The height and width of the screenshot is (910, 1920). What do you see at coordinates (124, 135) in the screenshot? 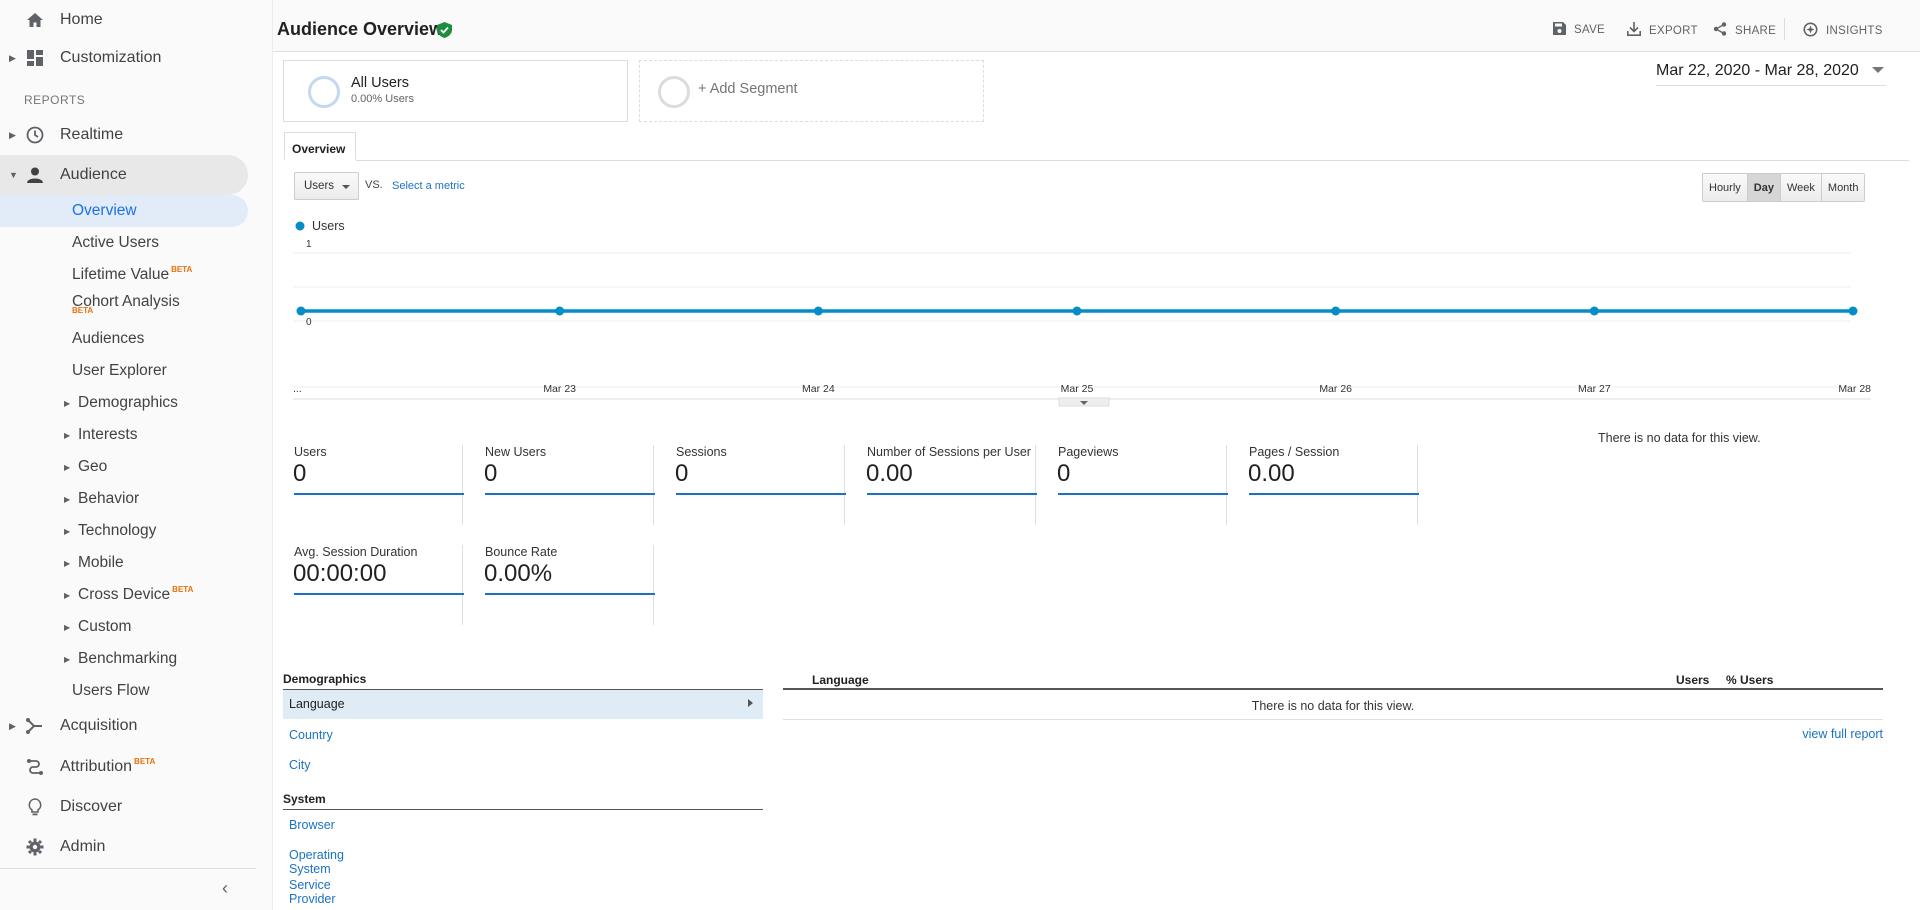
I see `nav-realtime: ▶ Realtime` at bounding box center [124, 135].